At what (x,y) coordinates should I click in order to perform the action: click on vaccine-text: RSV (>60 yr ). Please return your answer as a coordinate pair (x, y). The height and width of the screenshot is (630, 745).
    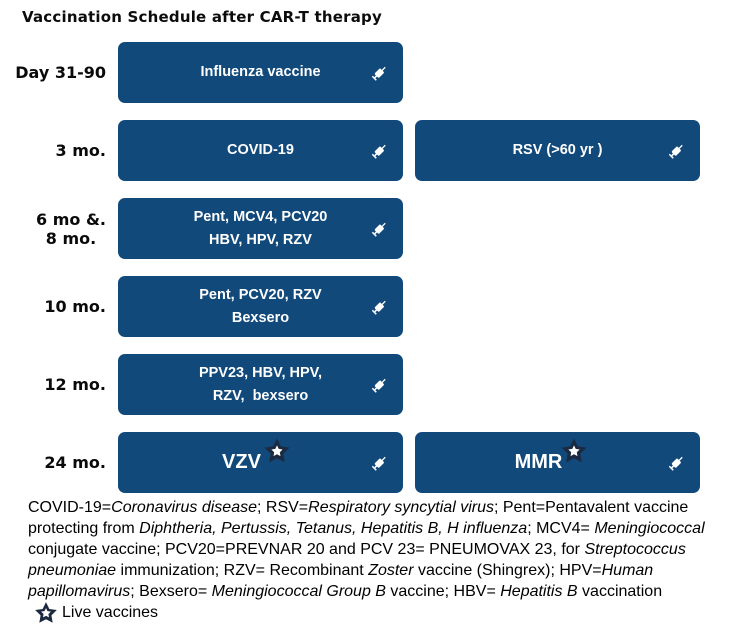
    Looking at the image, I should click on (557, 150).